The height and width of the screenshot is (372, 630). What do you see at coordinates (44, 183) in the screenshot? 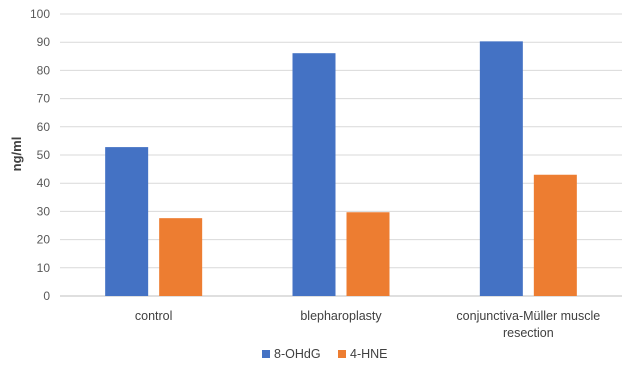
I see `y-tick-label: 40` at bounding box center [44, 183].